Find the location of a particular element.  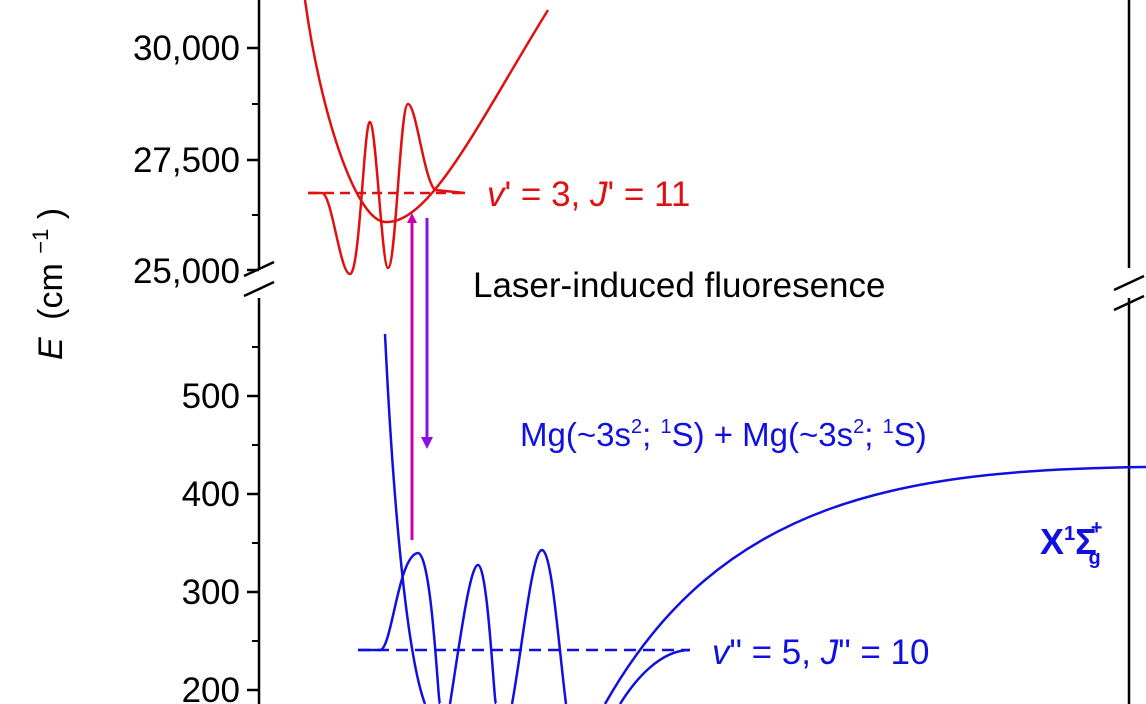

asymptote-label: Mg(~3s2; 1S) + Mg(~3s2; 1S) is located at coordinates (723, 434).